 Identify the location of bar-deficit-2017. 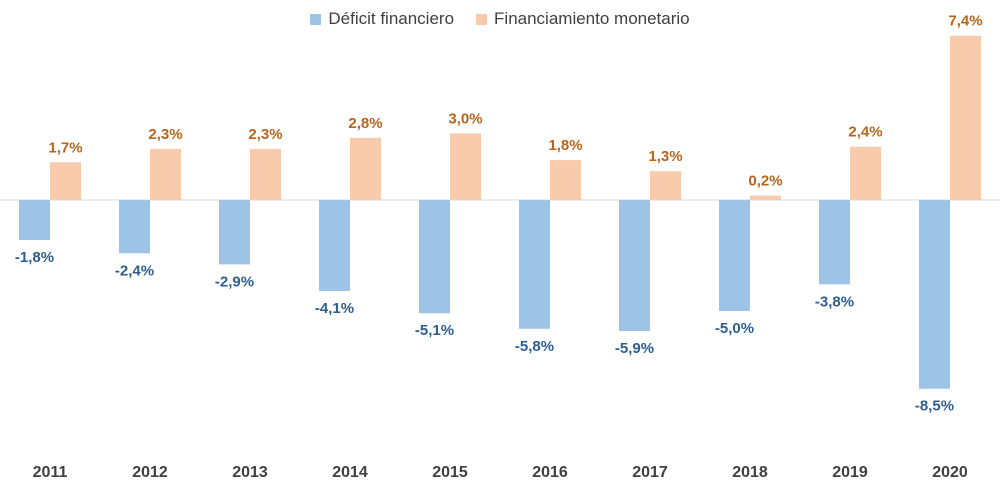
(634, 265).